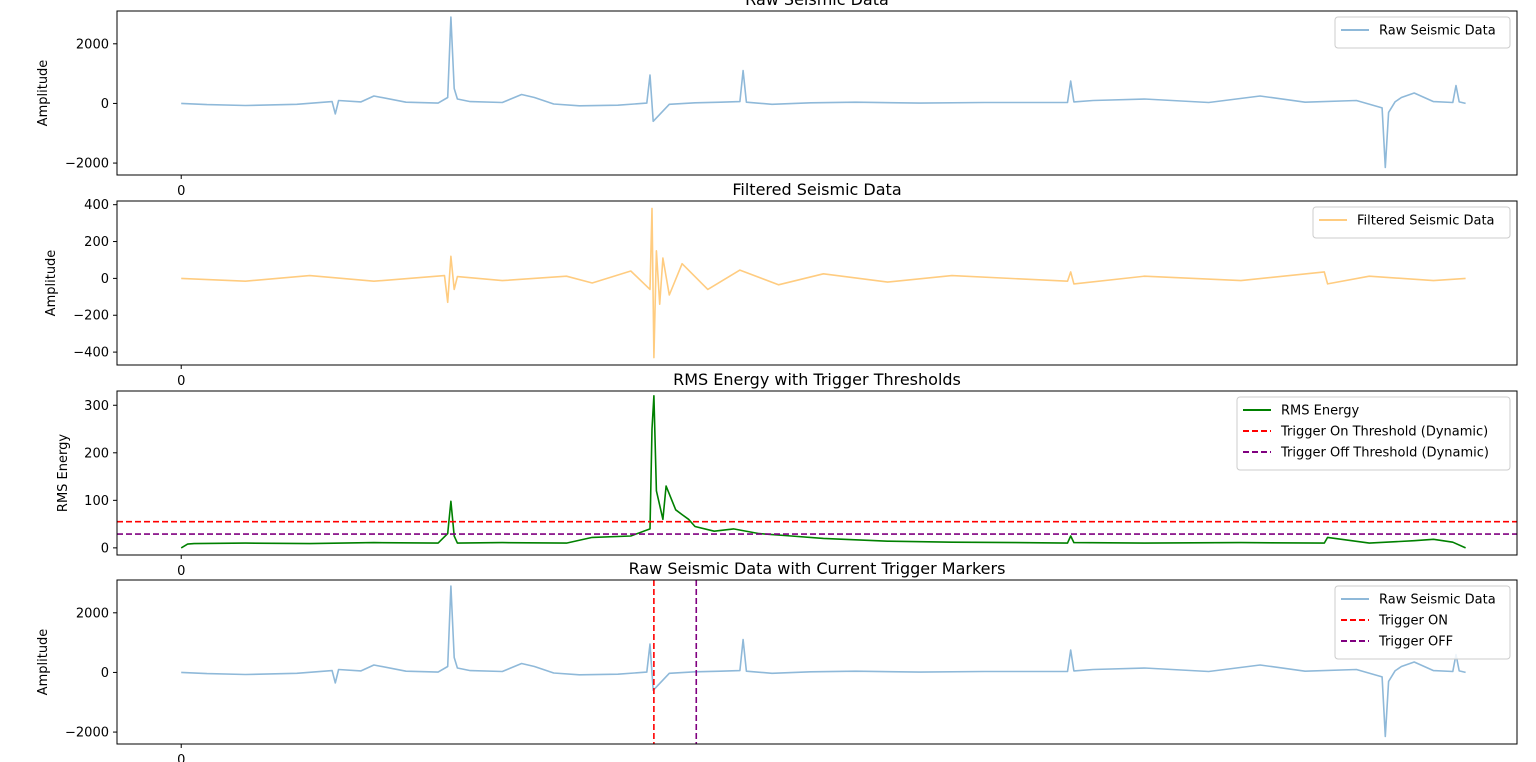 Image resolution: width=1536 pixels, height=762 pixels. What do you see at coordinates (817, 4) in the screenshot?
I see `chart-title: Raw Seismic Data` at bounding box center [817, 4].